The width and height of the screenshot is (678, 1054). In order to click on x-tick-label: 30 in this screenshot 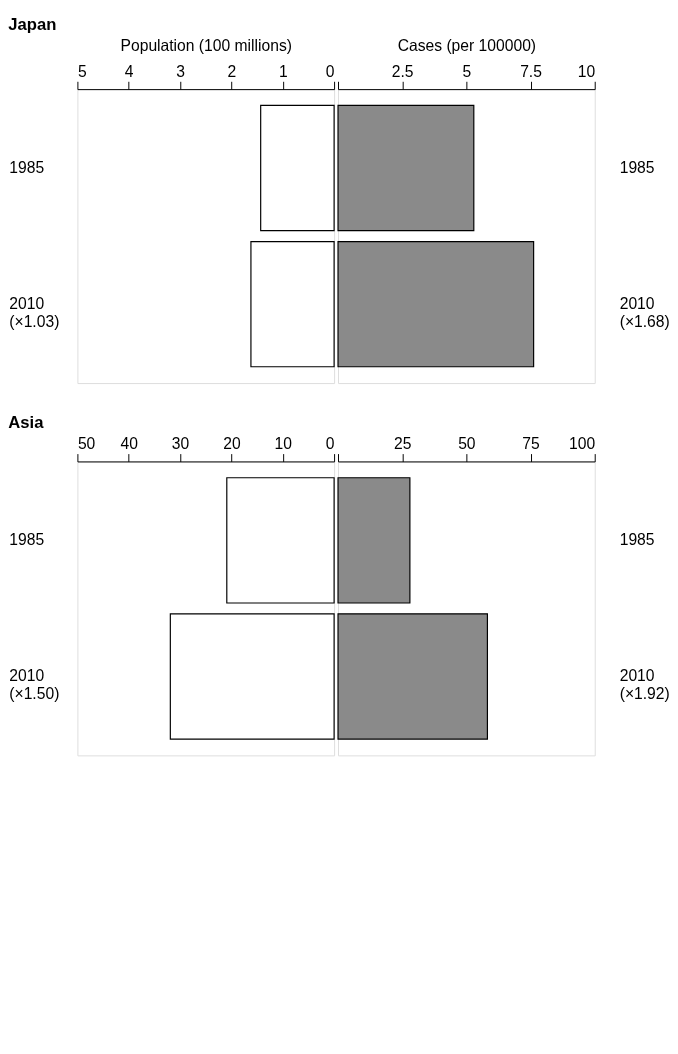, I will do `click(180, 444)`.